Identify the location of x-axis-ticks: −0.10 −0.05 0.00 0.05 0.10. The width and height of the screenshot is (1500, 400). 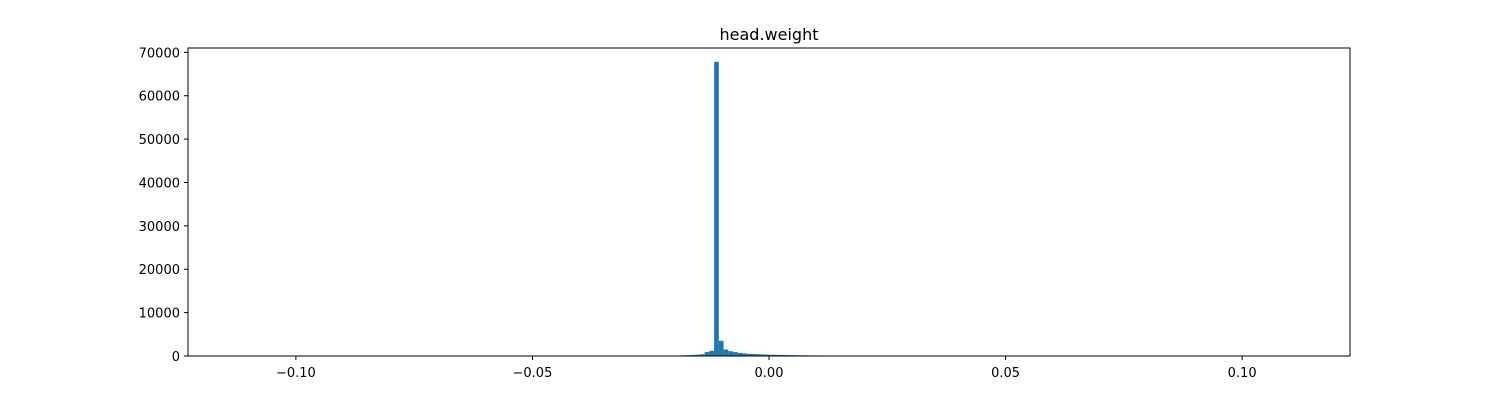
(766, 368).